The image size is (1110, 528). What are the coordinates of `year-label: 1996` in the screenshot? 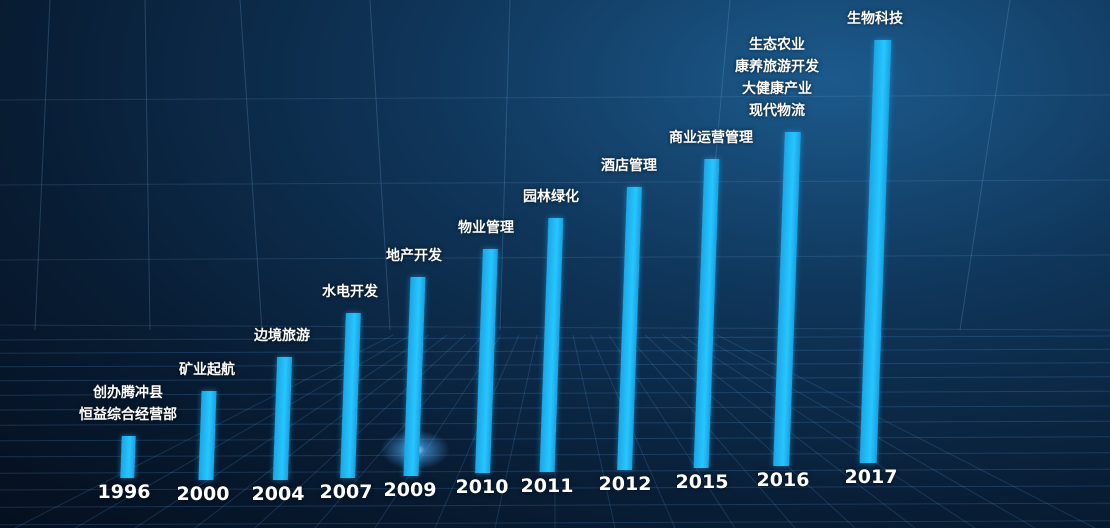 It's located at (124, 492).